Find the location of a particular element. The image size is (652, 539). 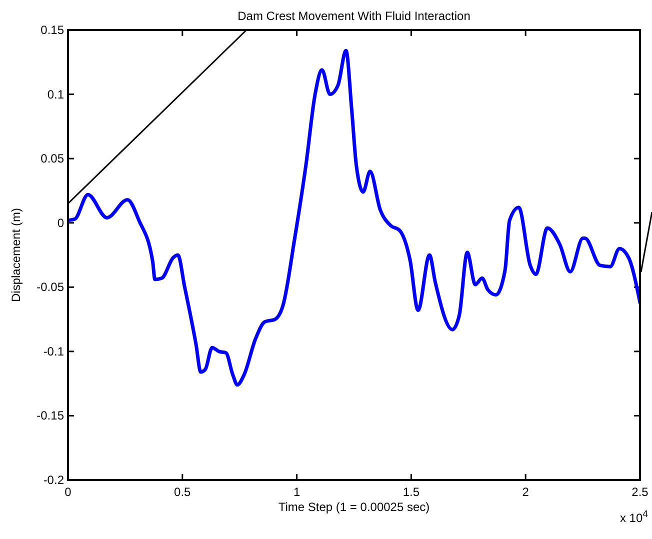

y-axis-title: Displacement (m) is located at coordinates (16, 255).